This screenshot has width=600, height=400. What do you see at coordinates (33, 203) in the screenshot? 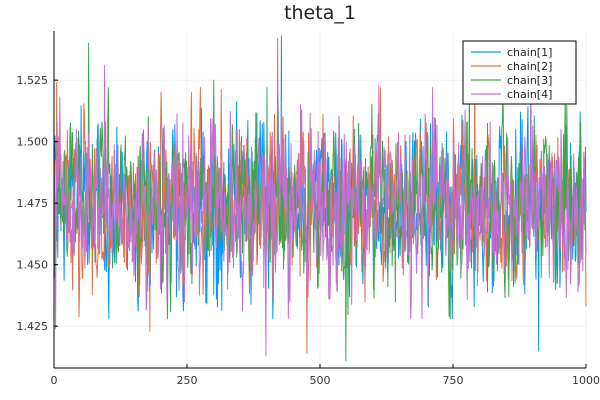
I see `y-tick-label: 1.475` at bounding box center [33, 203].